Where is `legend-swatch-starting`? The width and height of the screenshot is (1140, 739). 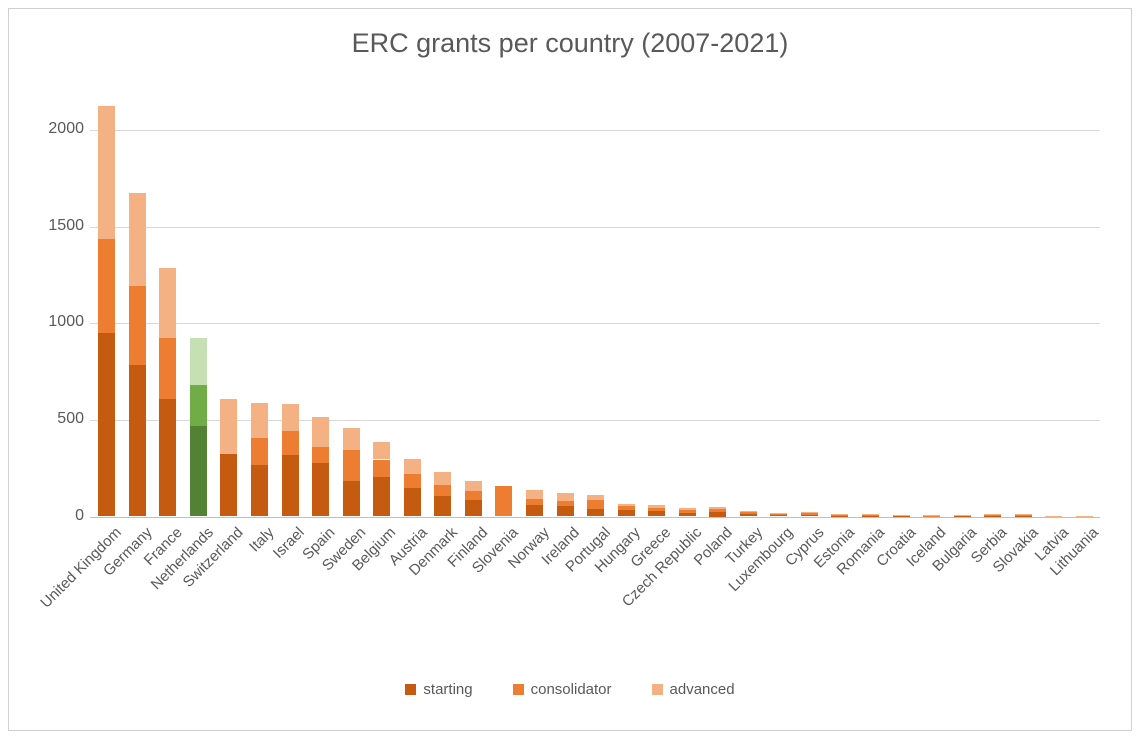 legend-swatch-starting is located at coordinates (411, 689).